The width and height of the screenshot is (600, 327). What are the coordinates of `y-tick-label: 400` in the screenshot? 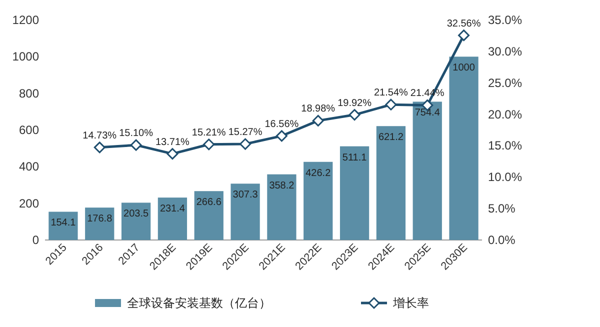 It's located at (29, 167).